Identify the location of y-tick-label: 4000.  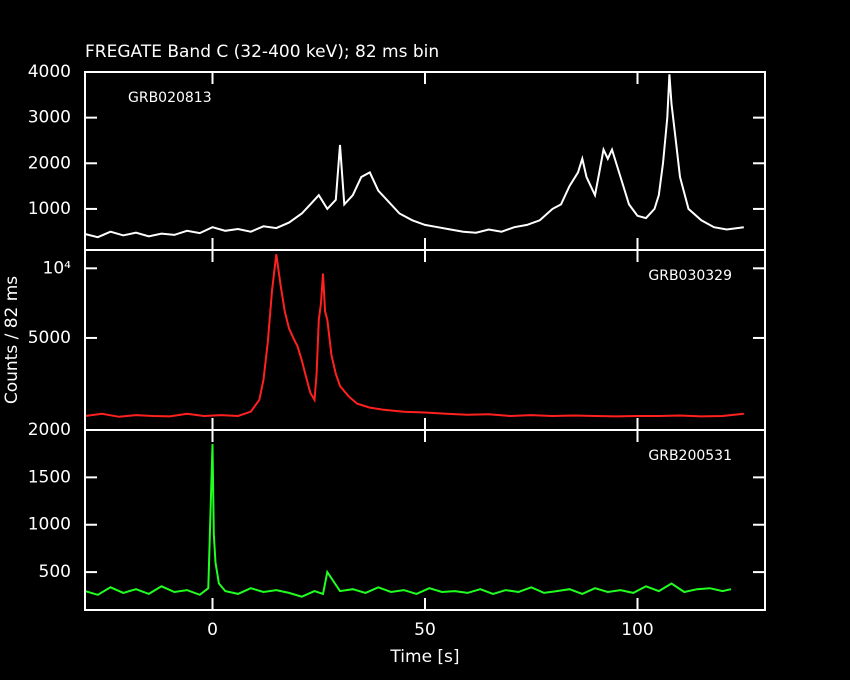
(49, 72).